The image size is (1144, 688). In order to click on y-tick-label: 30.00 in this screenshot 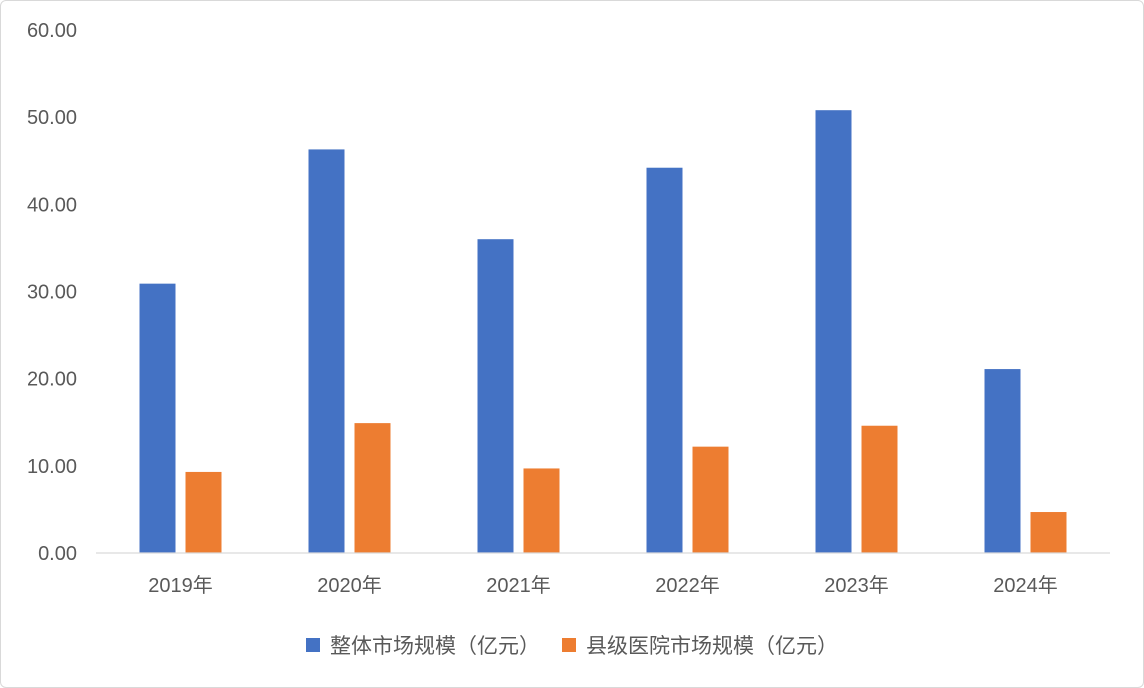, I will do `click(52, 293)`.